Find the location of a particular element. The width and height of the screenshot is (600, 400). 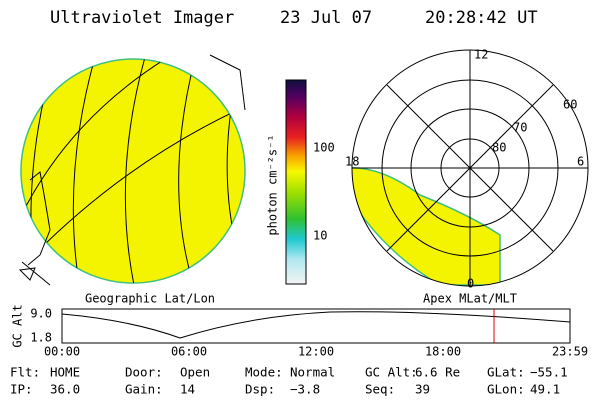

mlt-label: 18 is located at coordinates (352, 162).